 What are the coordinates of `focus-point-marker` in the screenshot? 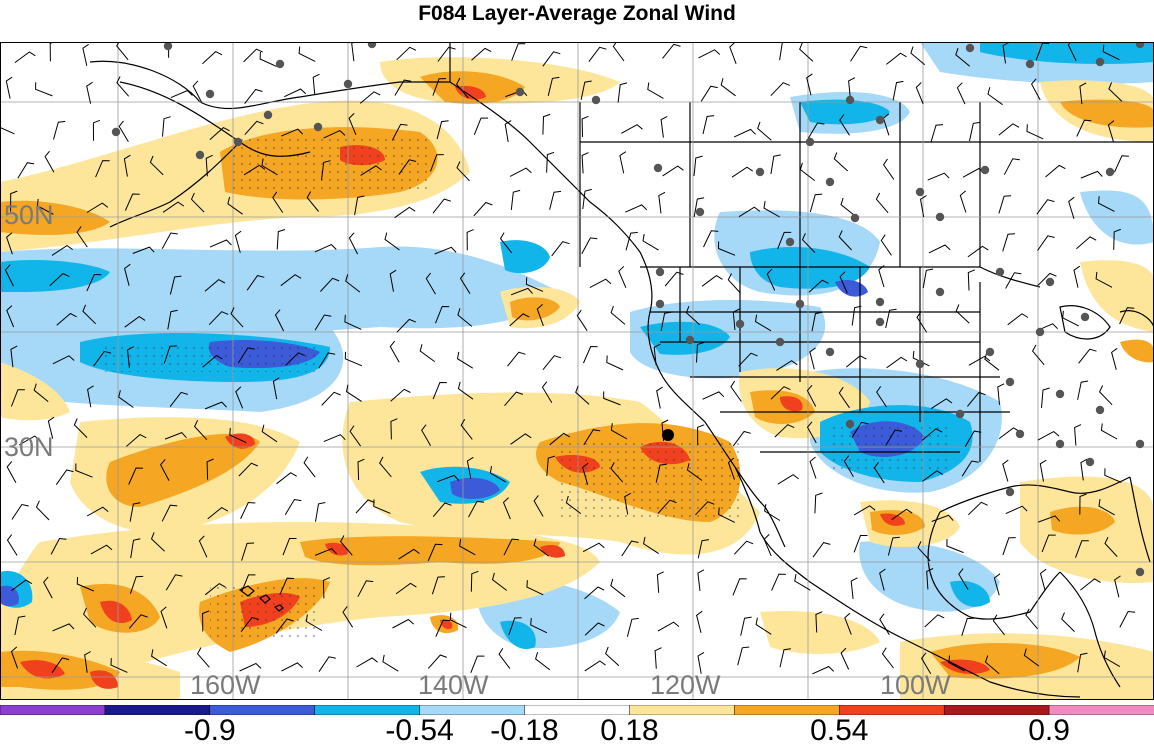 It's located at (668, 435).